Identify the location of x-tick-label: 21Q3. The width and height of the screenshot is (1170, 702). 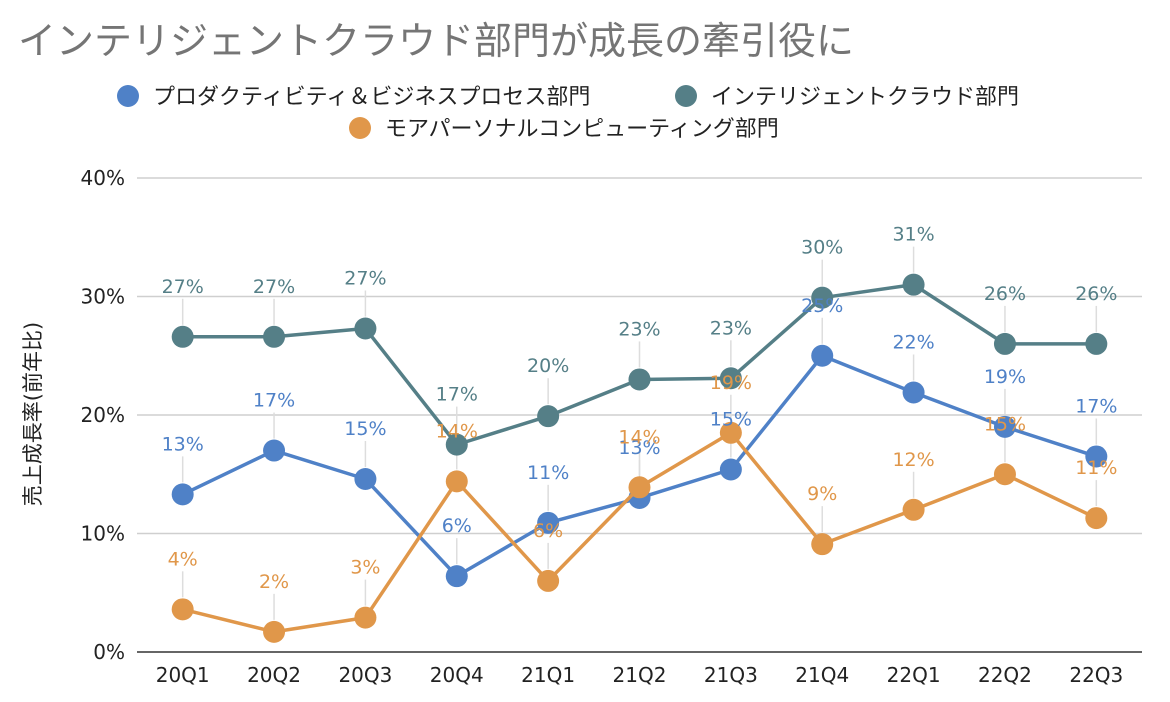
(731, 675).